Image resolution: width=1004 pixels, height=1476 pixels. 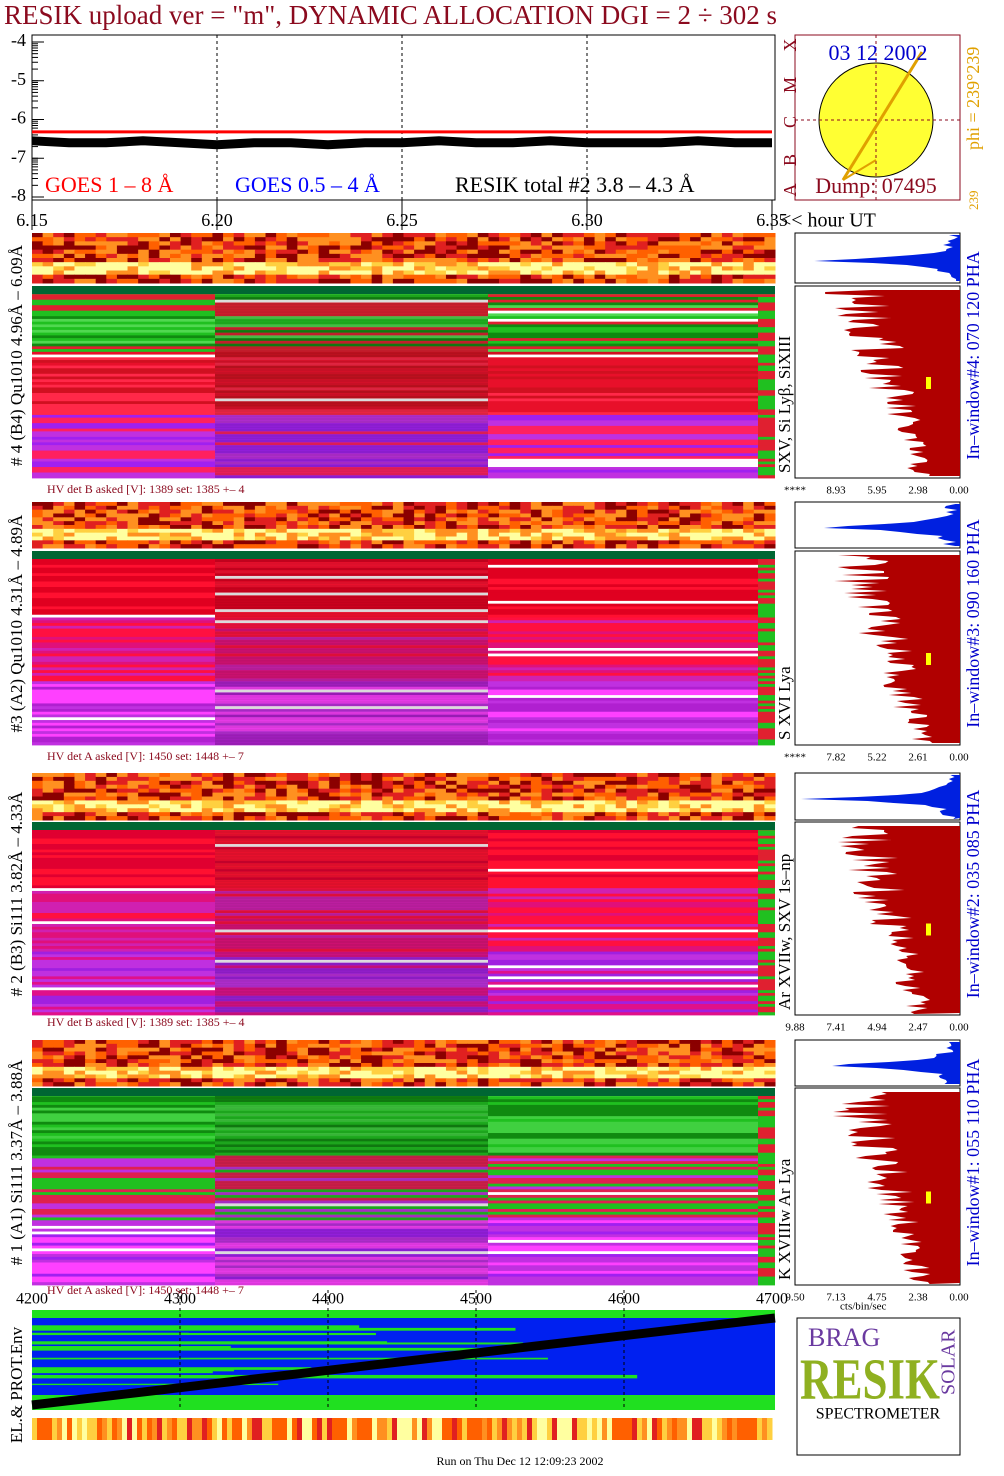 What do you see at coordinates (476, 1299) in the screenshot?
I see `x-tick-label: 4500` at bounding box center [476, 1299].